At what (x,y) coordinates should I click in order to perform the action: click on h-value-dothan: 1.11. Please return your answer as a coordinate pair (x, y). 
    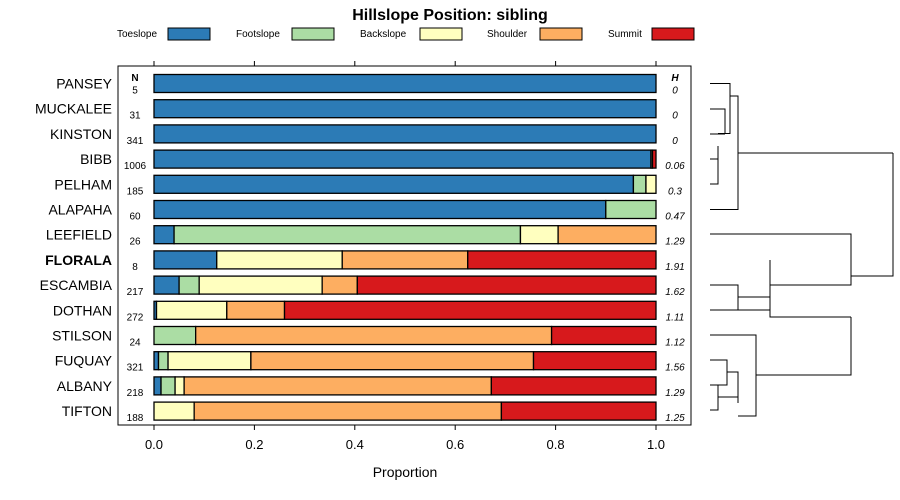
    Looking at the image, I should click on (675, 317).